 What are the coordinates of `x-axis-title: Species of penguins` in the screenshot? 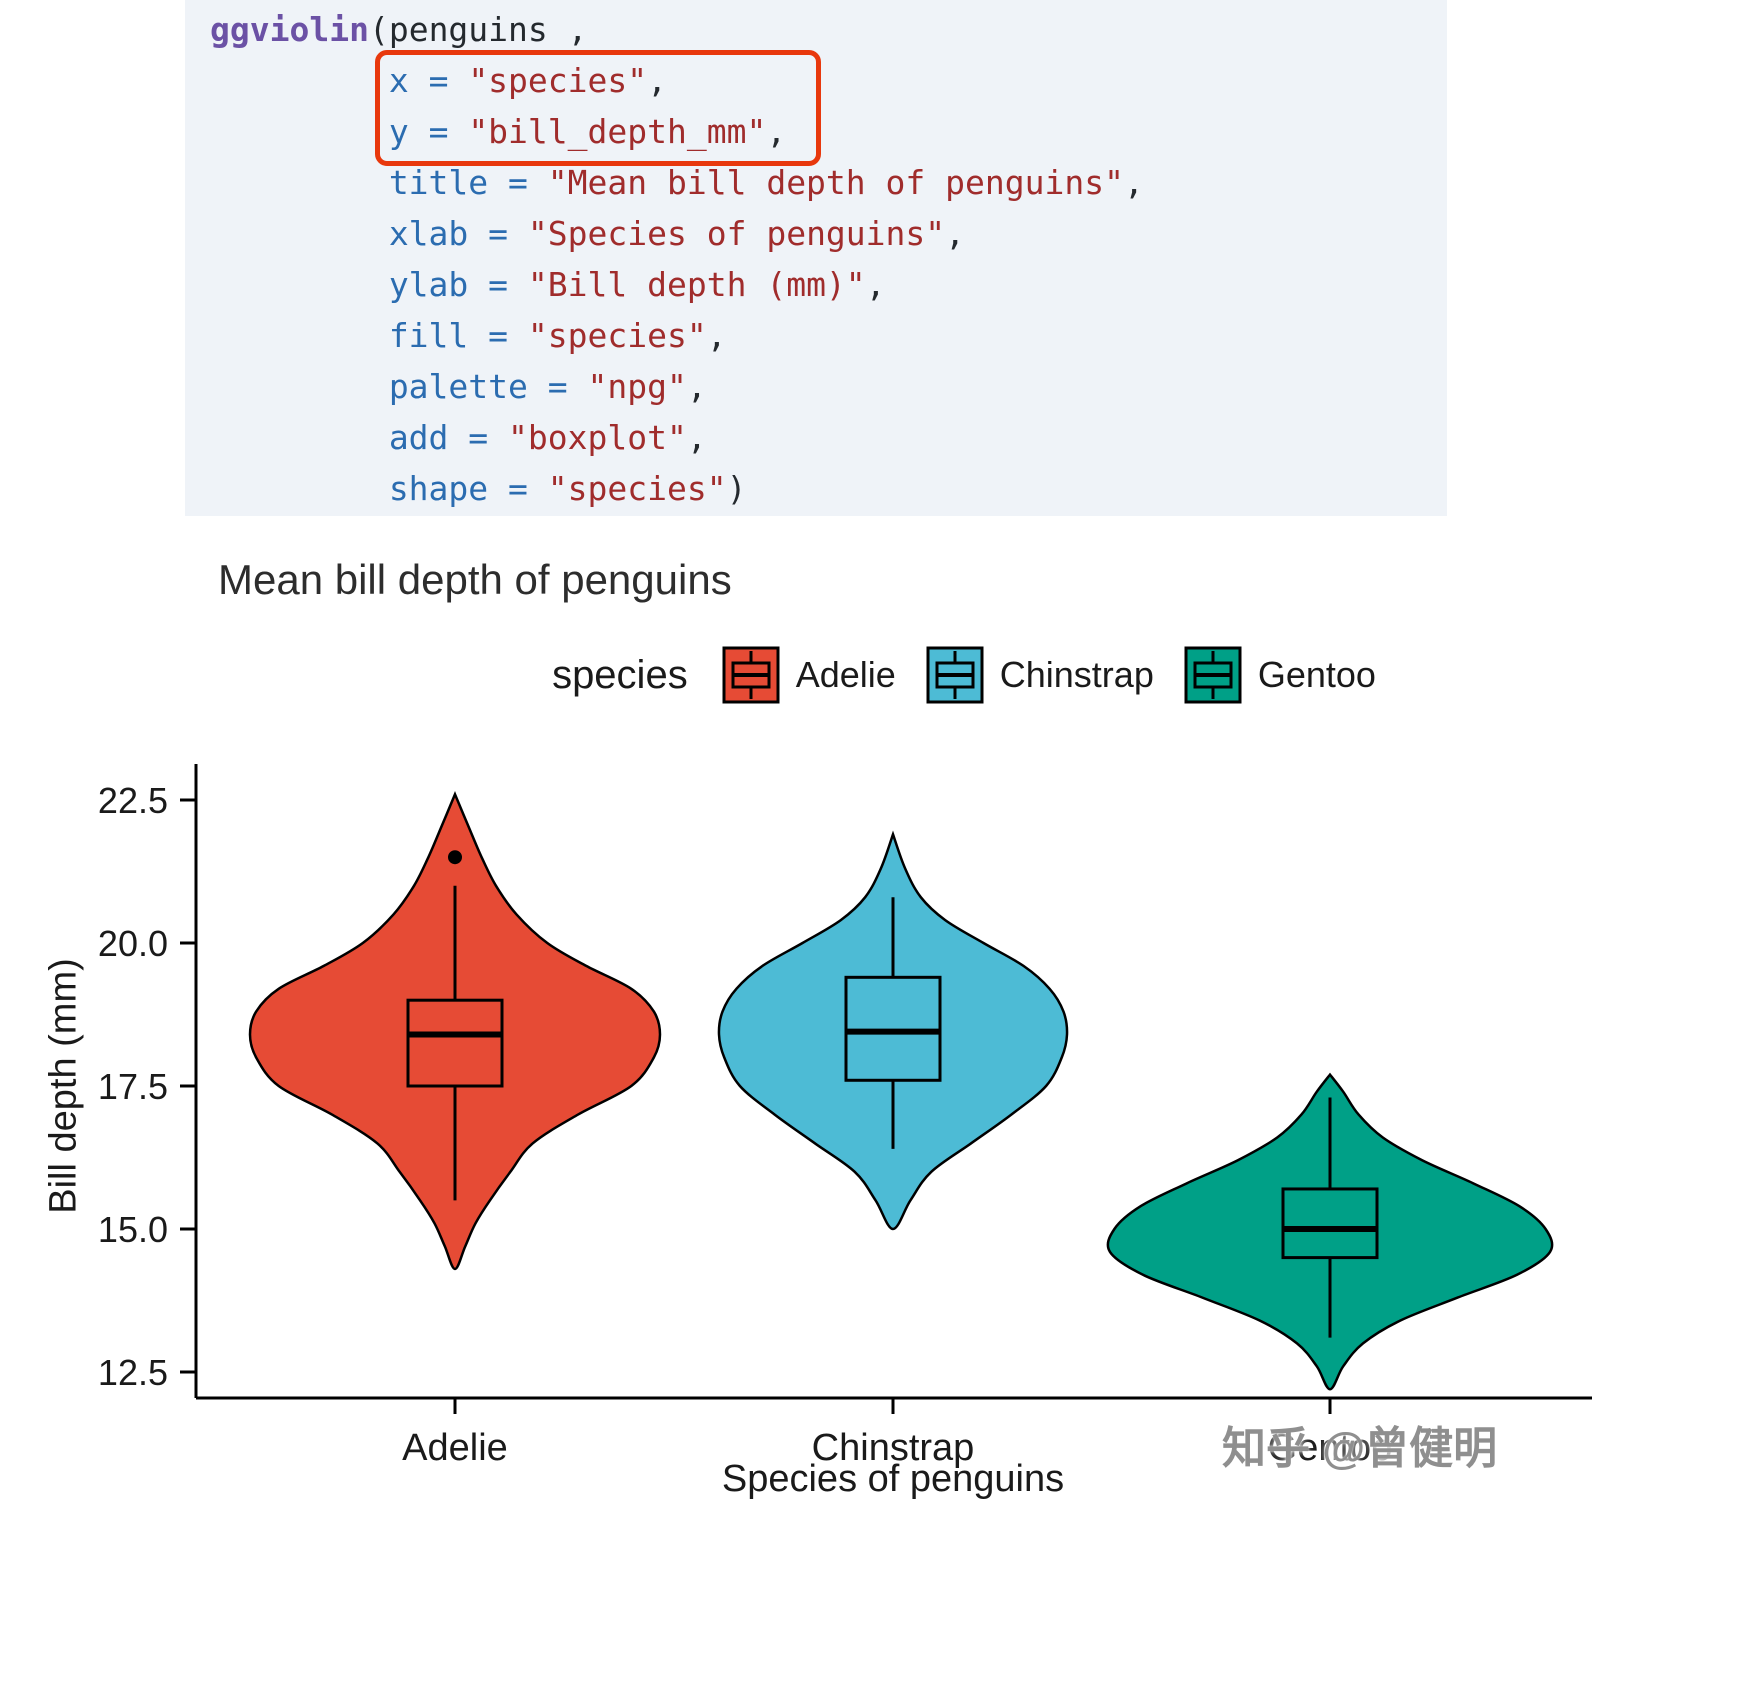 It's located at (893, 1479).